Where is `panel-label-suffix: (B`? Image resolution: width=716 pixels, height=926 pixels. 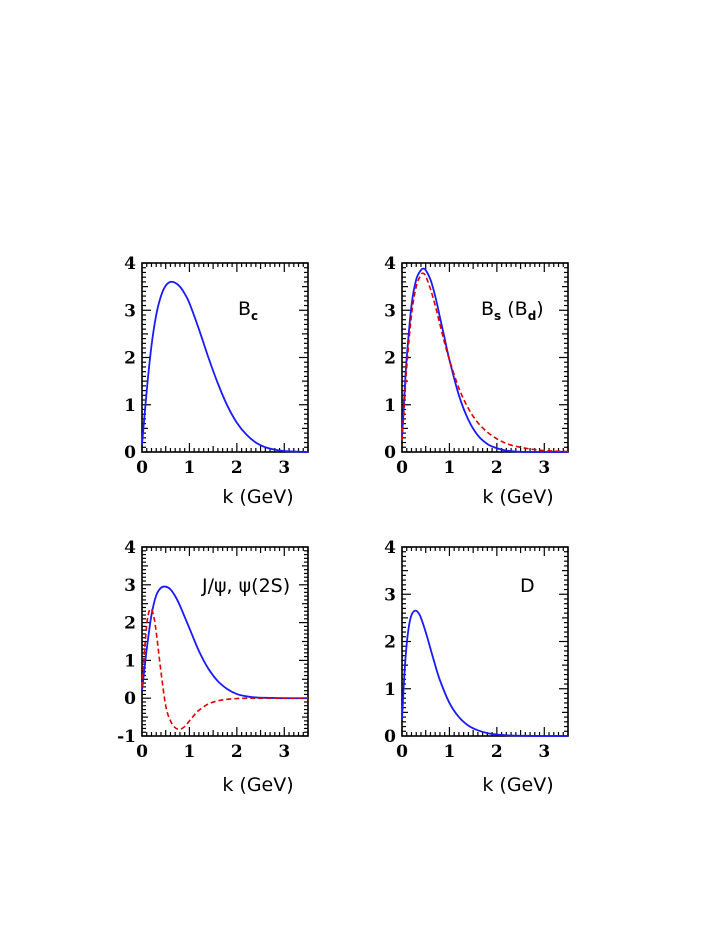 panel-label-suffix: (B is located at coordinates (514, 309).